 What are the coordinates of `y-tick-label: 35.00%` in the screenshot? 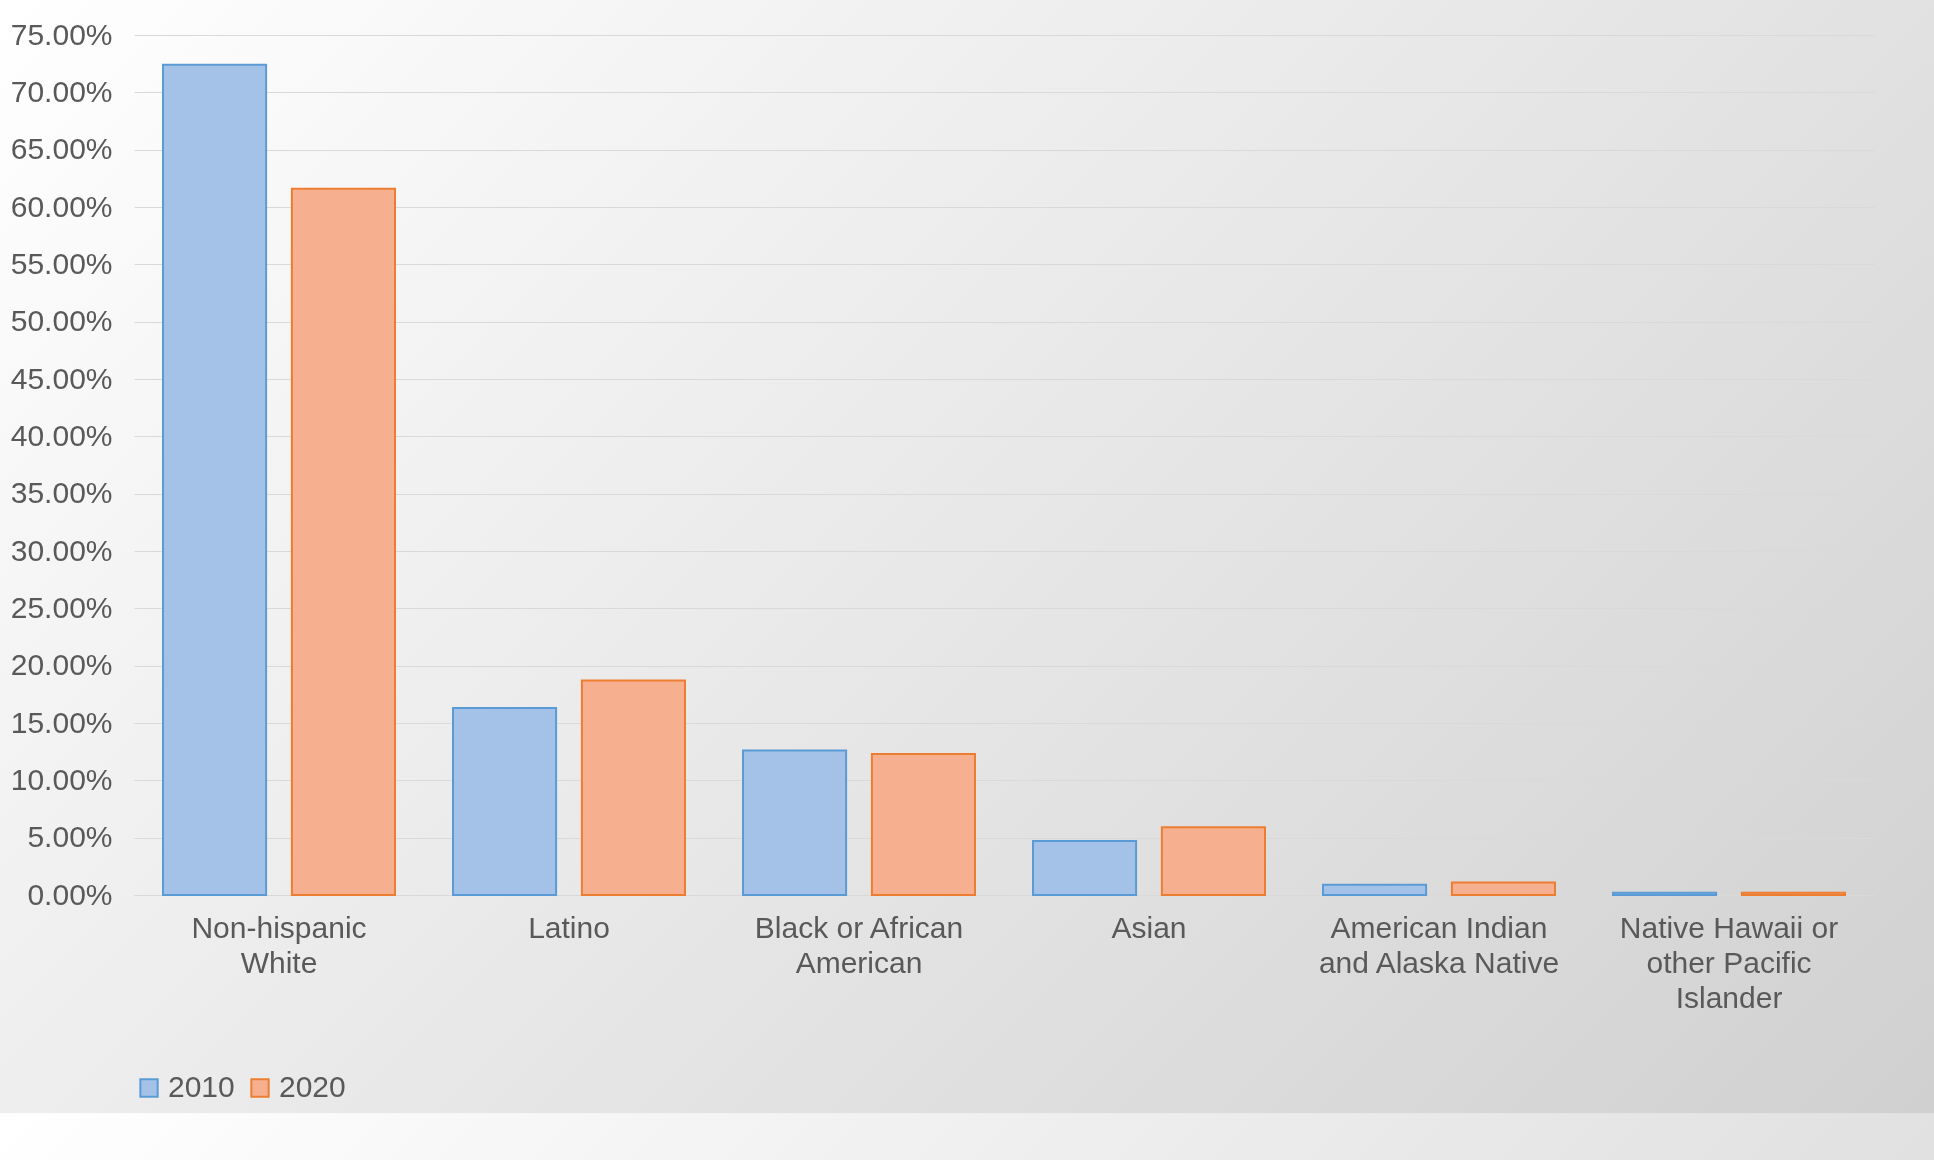 It's located at (61, 493).